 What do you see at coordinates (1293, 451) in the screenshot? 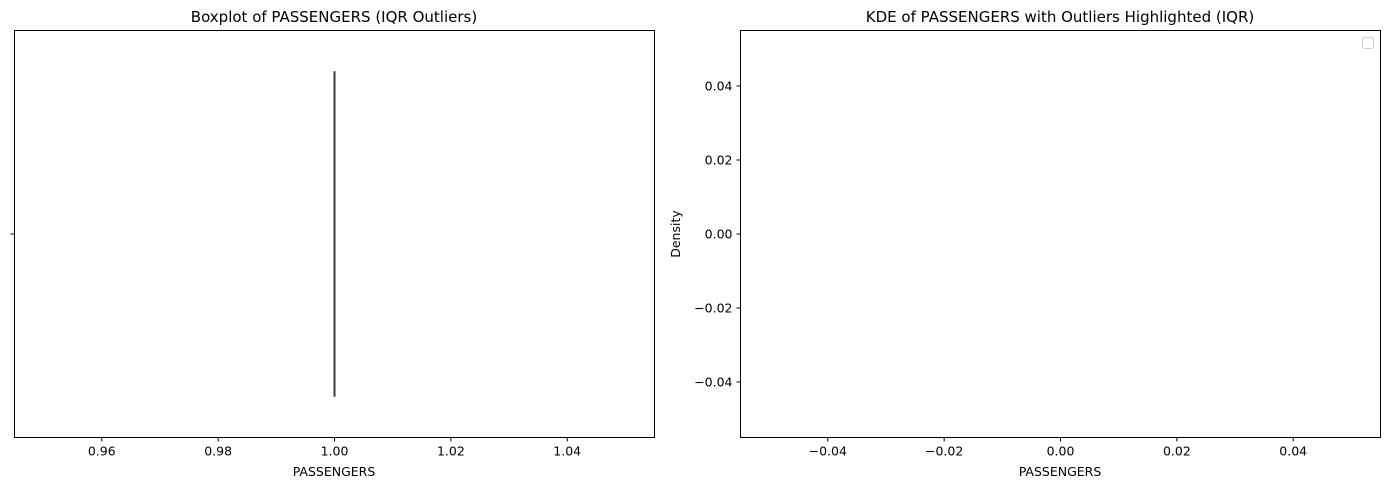
I see `kde-x-tick-label: 0.04` at bounding box center [1293, 451].